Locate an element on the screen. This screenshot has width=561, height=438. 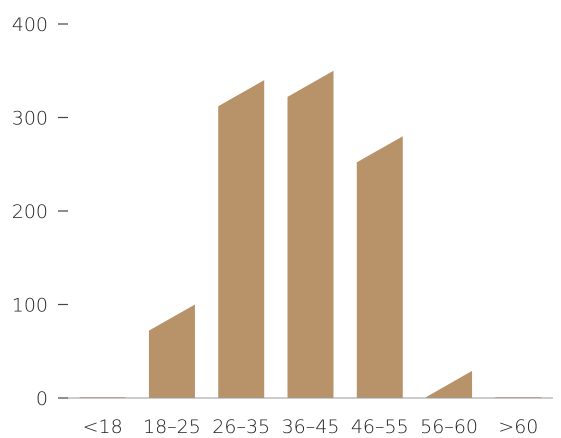
x-tick-label: >60 is located at coordinates (518, 427).